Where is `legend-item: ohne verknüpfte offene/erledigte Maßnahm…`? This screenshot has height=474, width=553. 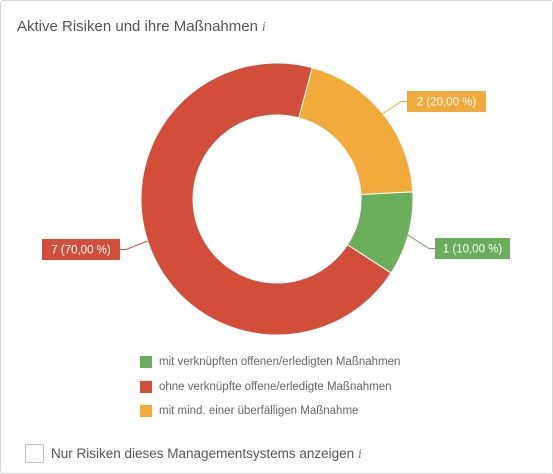
legend-item: ohne verknüpfte offene/erledigte Maßnahm… is located at coordinates (270, 387).